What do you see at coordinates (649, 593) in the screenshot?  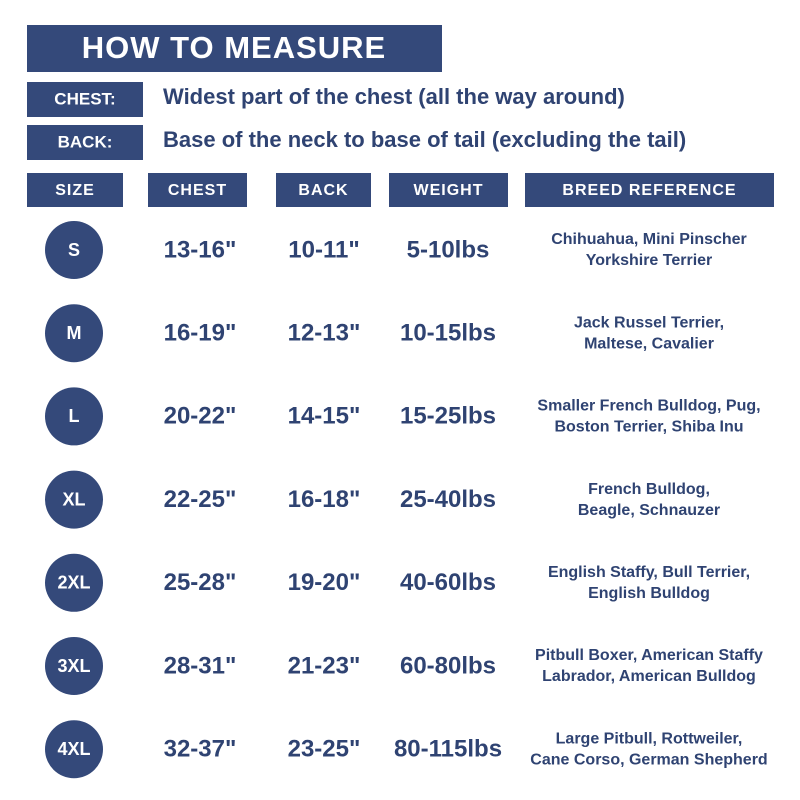 I see `breed-line: English Bulldog` at bounding box center [649, 593].